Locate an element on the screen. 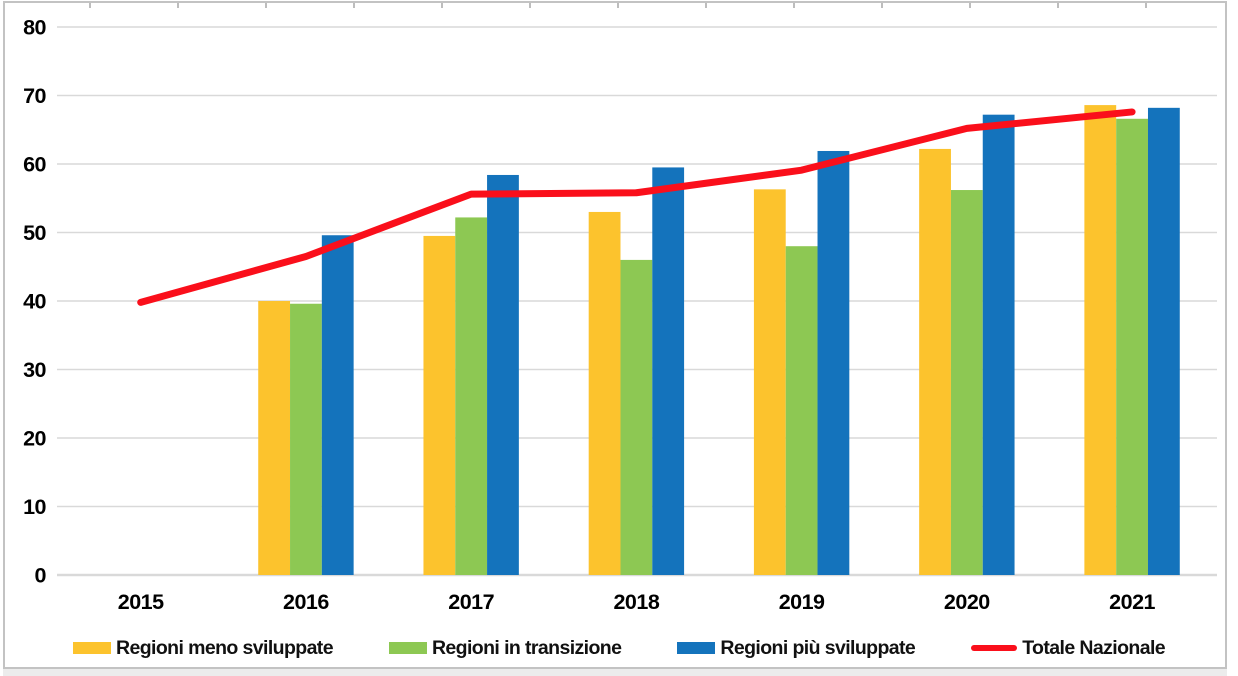  bar-2018-regioni-meno-sviluppate is located at coordinates (604, 393).